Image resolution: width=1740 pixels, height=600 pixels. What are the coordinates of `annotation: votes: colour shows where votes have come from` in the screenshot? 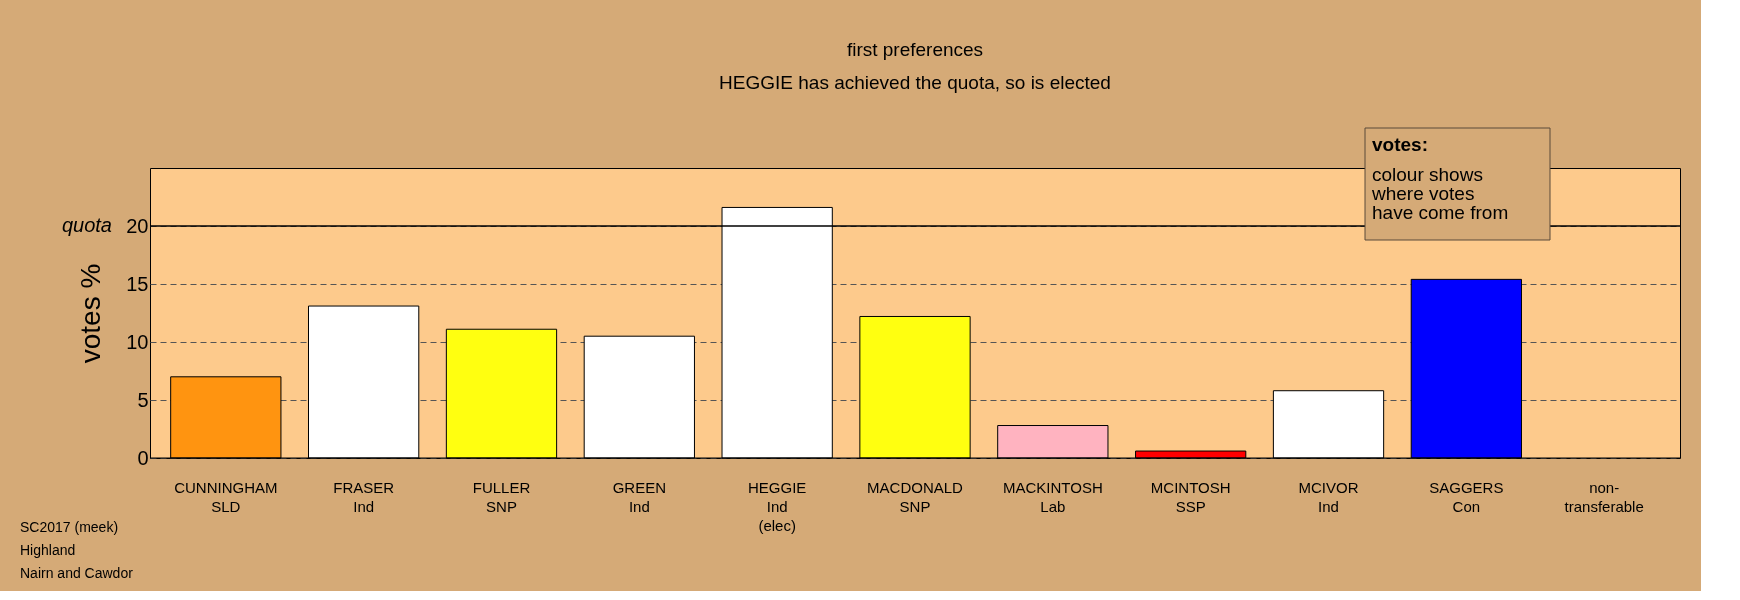 It's located at (1440, 178).